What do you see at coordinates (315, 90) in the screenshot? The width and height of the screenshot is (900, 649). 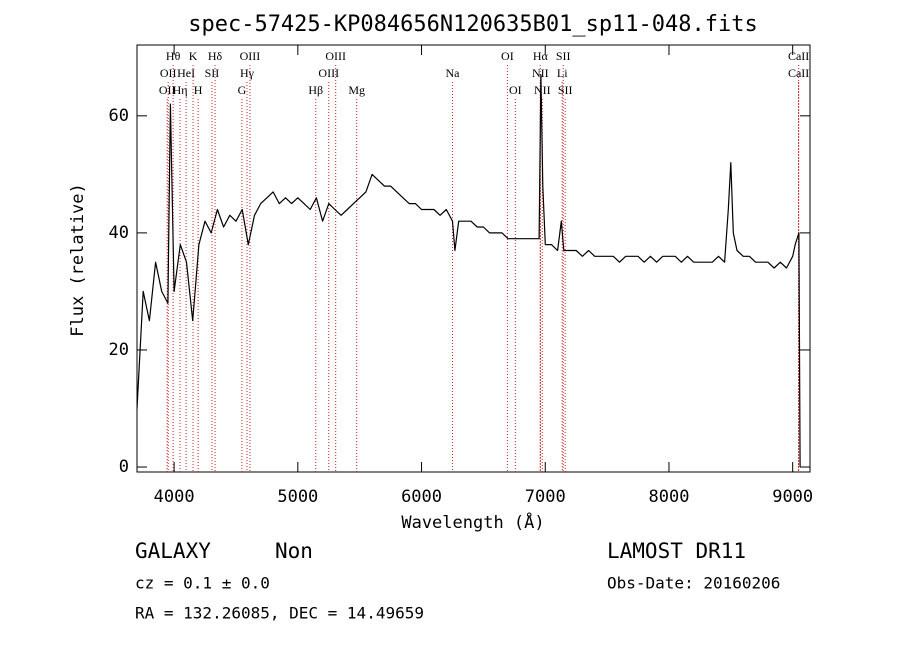 I see `spectral-line-label: Hβ` at bounding box center [315, 90].